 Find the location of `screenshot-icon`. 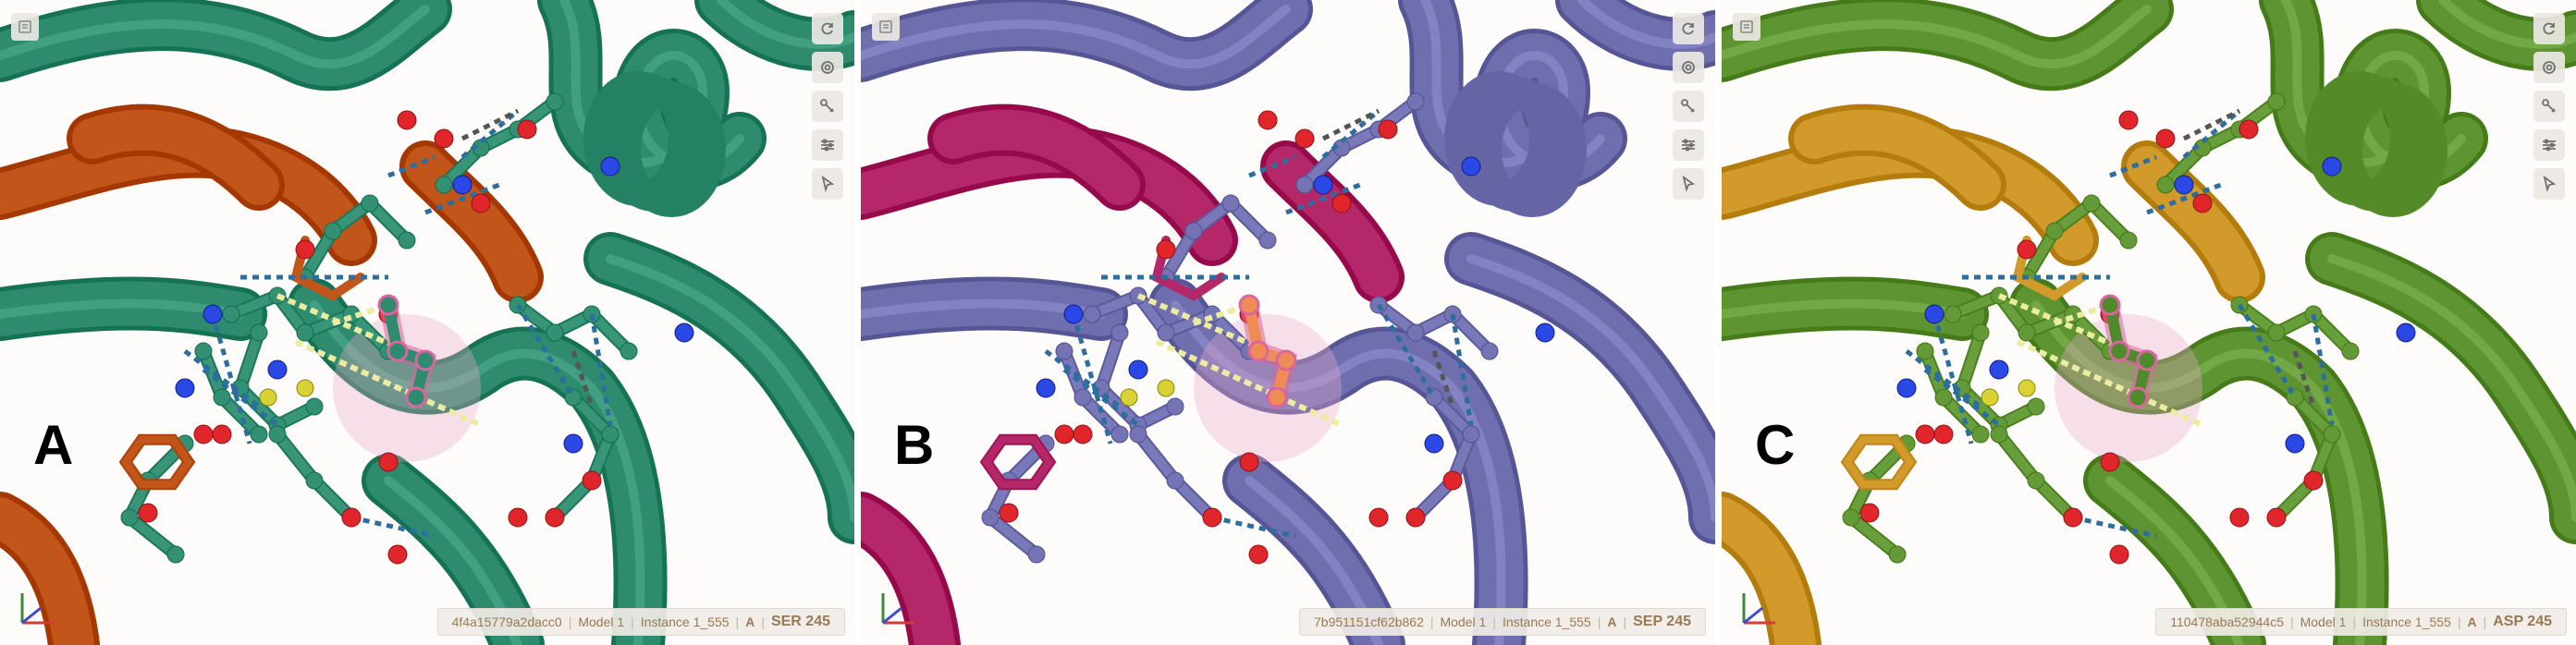

screenshot-icon is located at coordinates (827, 67).